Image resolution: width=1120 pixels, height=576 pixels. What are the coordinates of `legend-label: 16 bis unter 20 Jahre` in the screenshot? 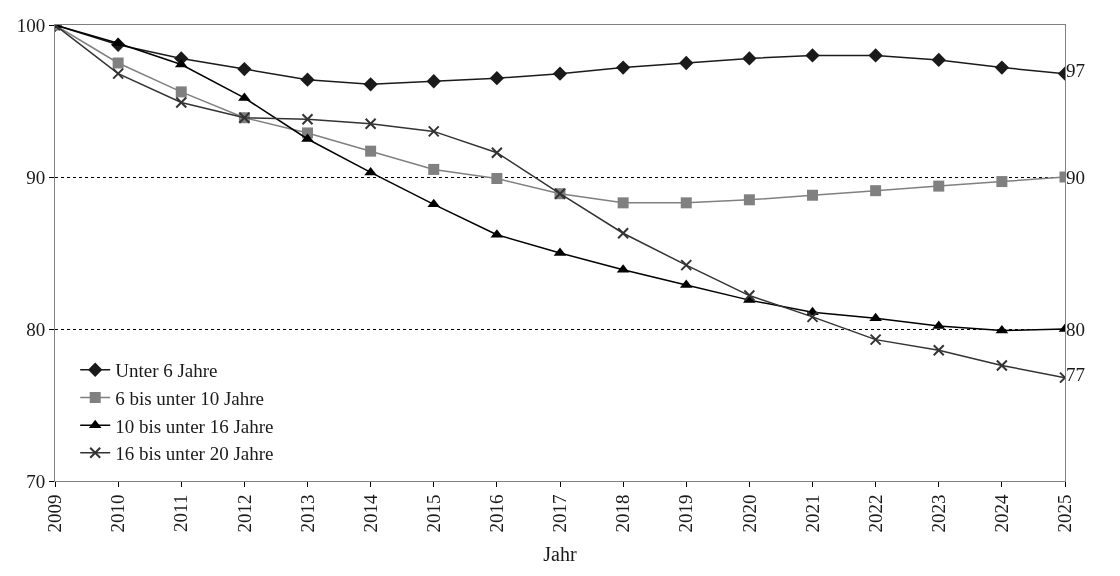 It's located at (194, 454).